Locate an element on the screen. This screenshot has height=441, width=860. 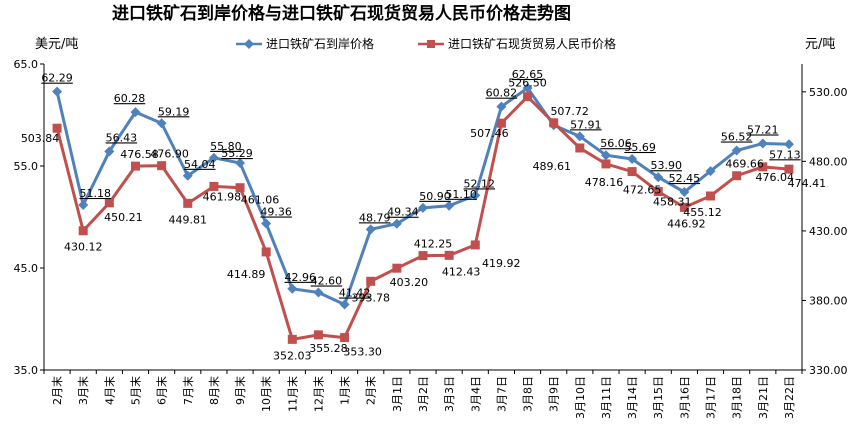
x-axis-tick-label: 9月末 is located at coordinates (240, 390).